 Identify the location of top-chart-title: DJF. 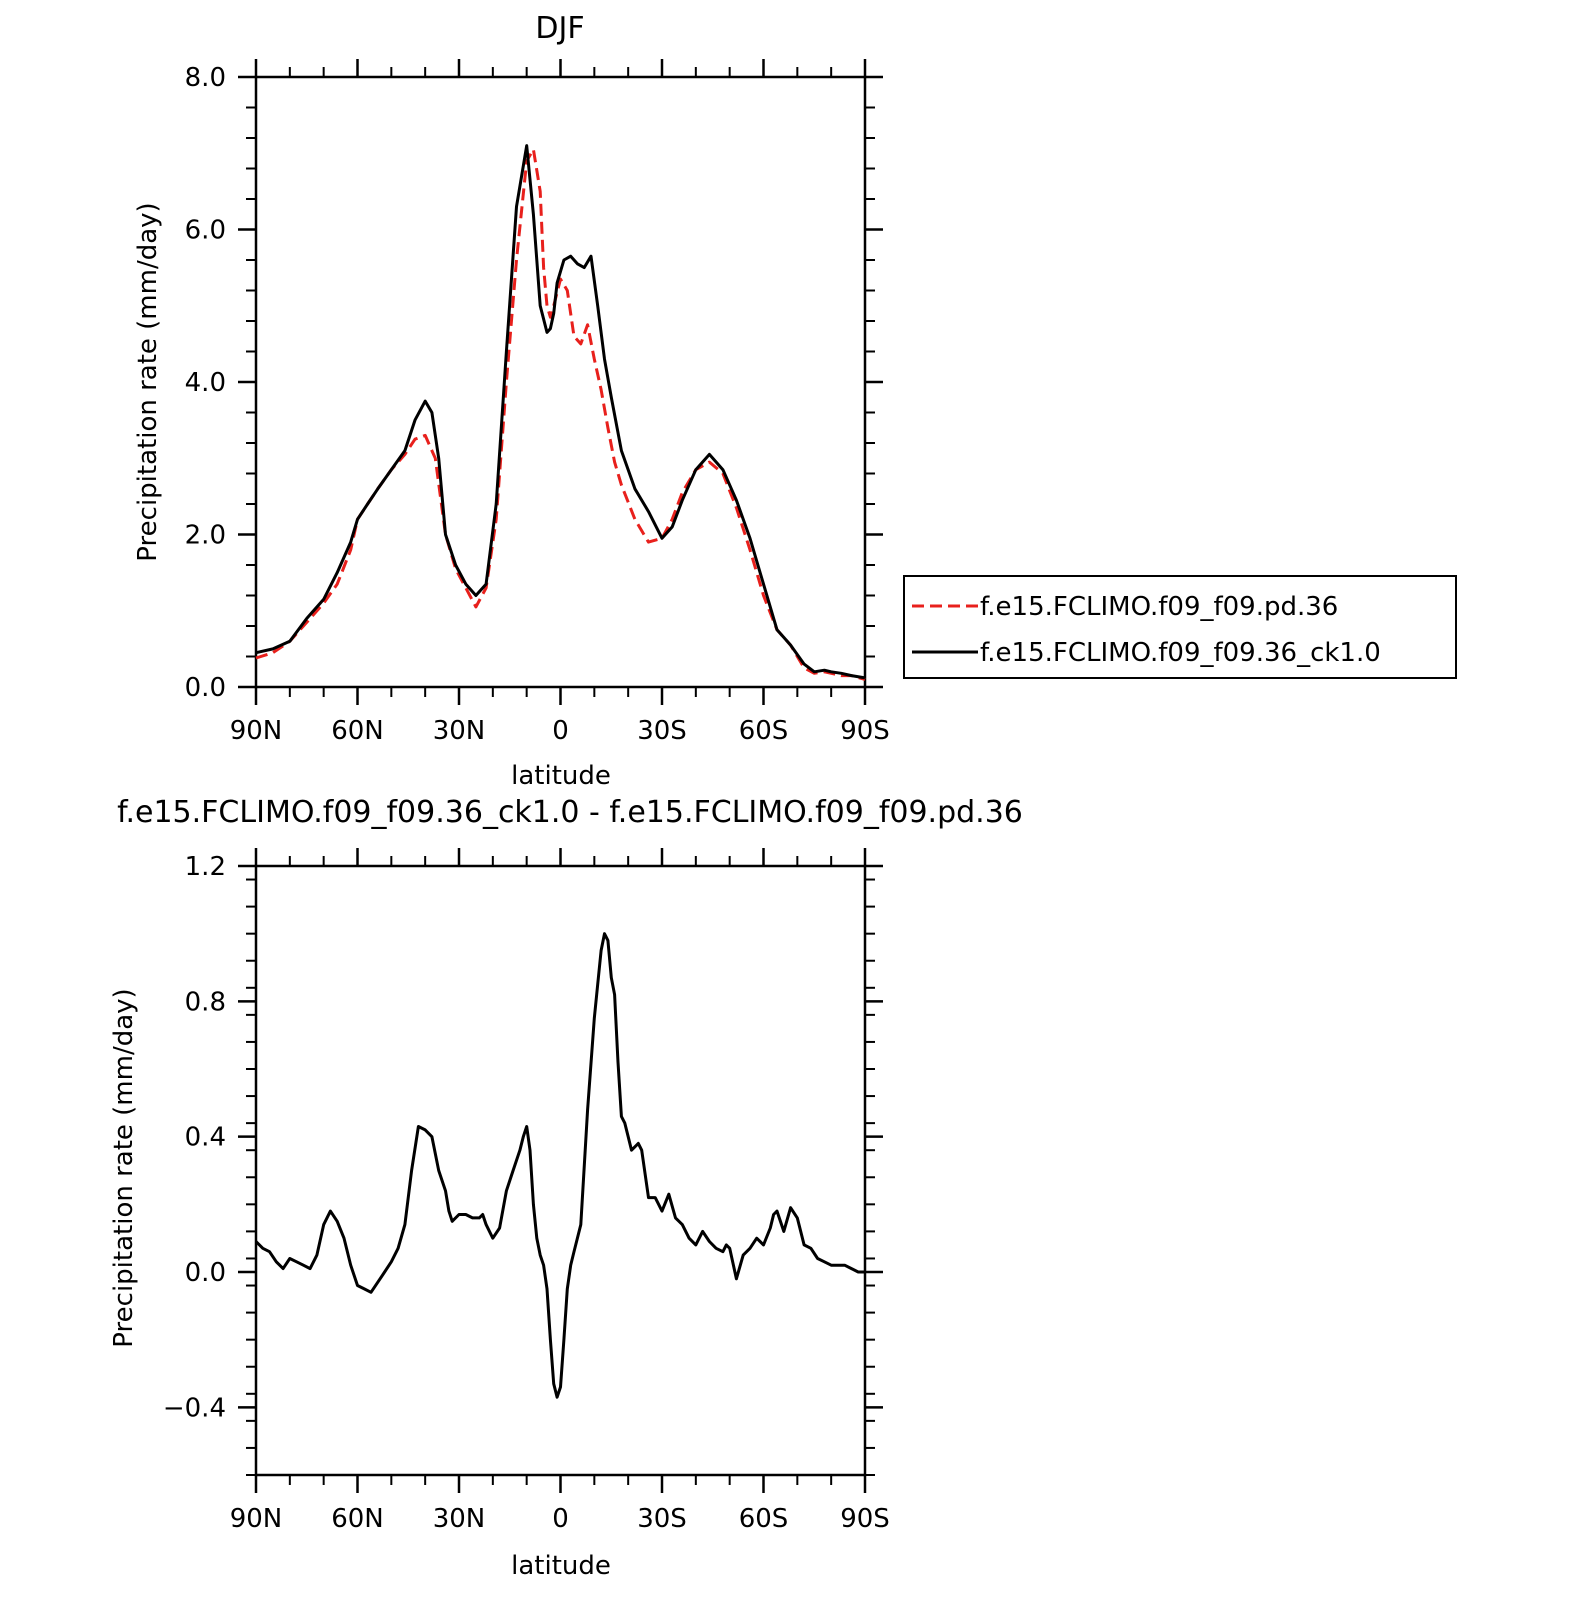
(559, 28).